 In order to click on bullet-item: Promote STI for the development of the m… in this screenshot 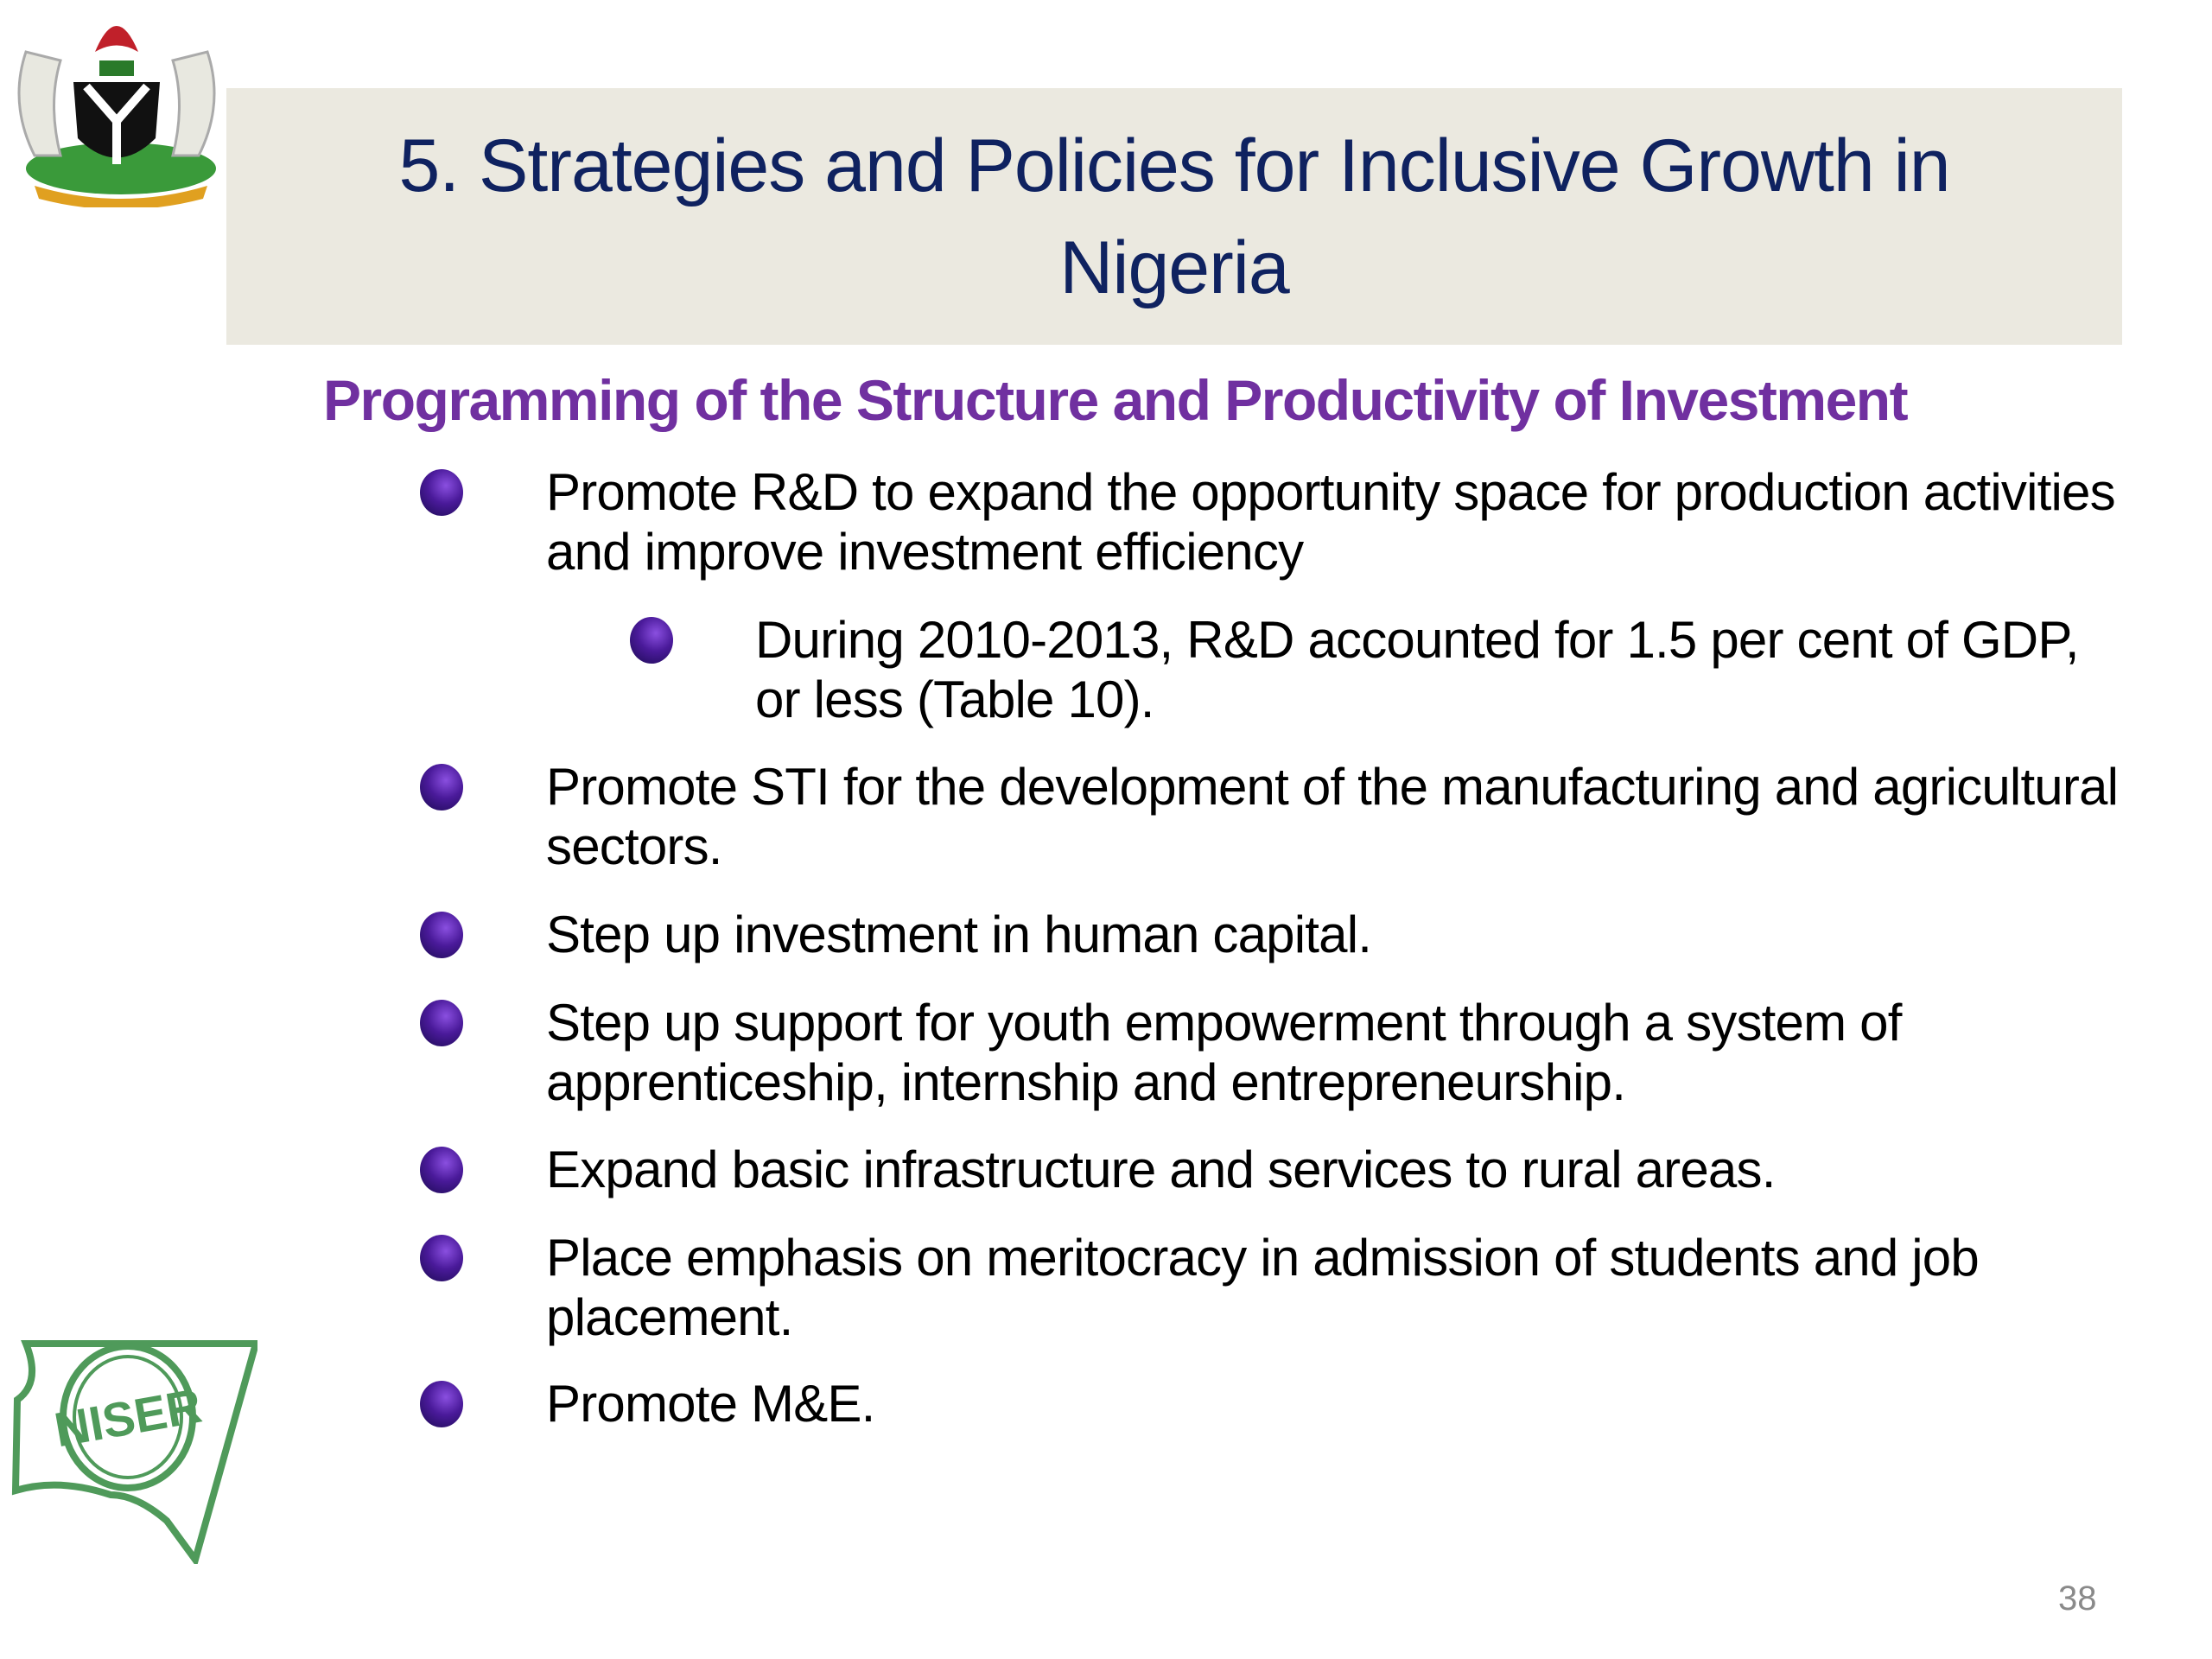, I will do `click(1332, 816)`.